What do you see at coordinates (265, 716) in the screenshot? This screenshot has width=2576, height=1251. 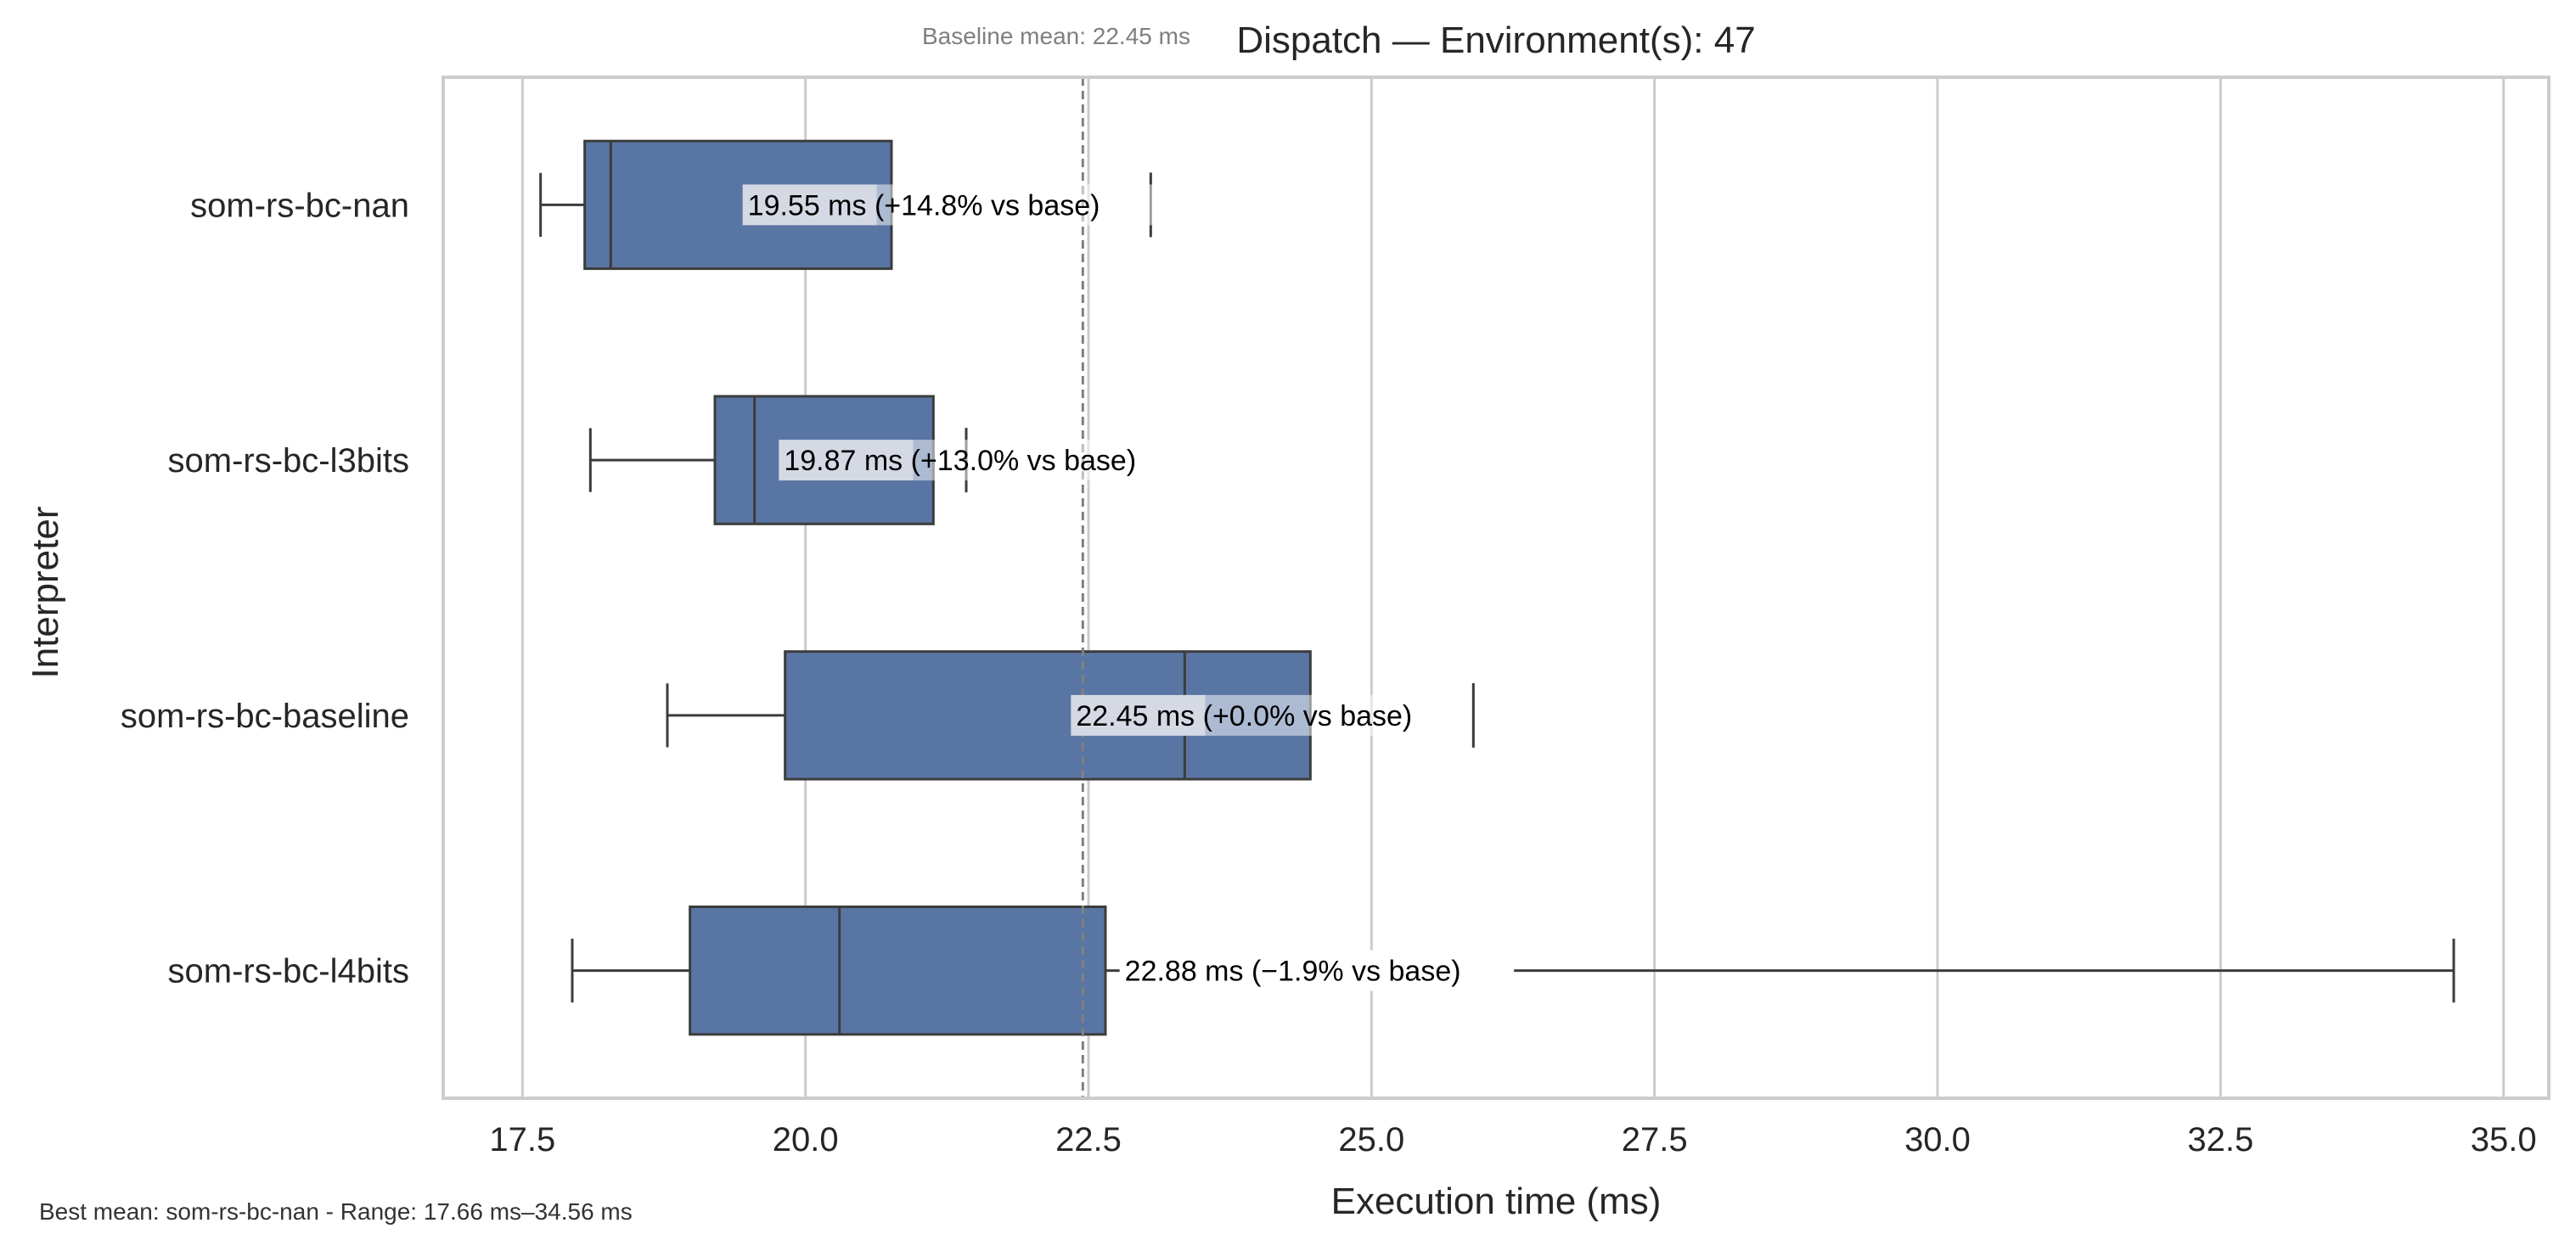 I see `y-category-label: som-rs-bc-baseline` at bounding box center [265, 716].